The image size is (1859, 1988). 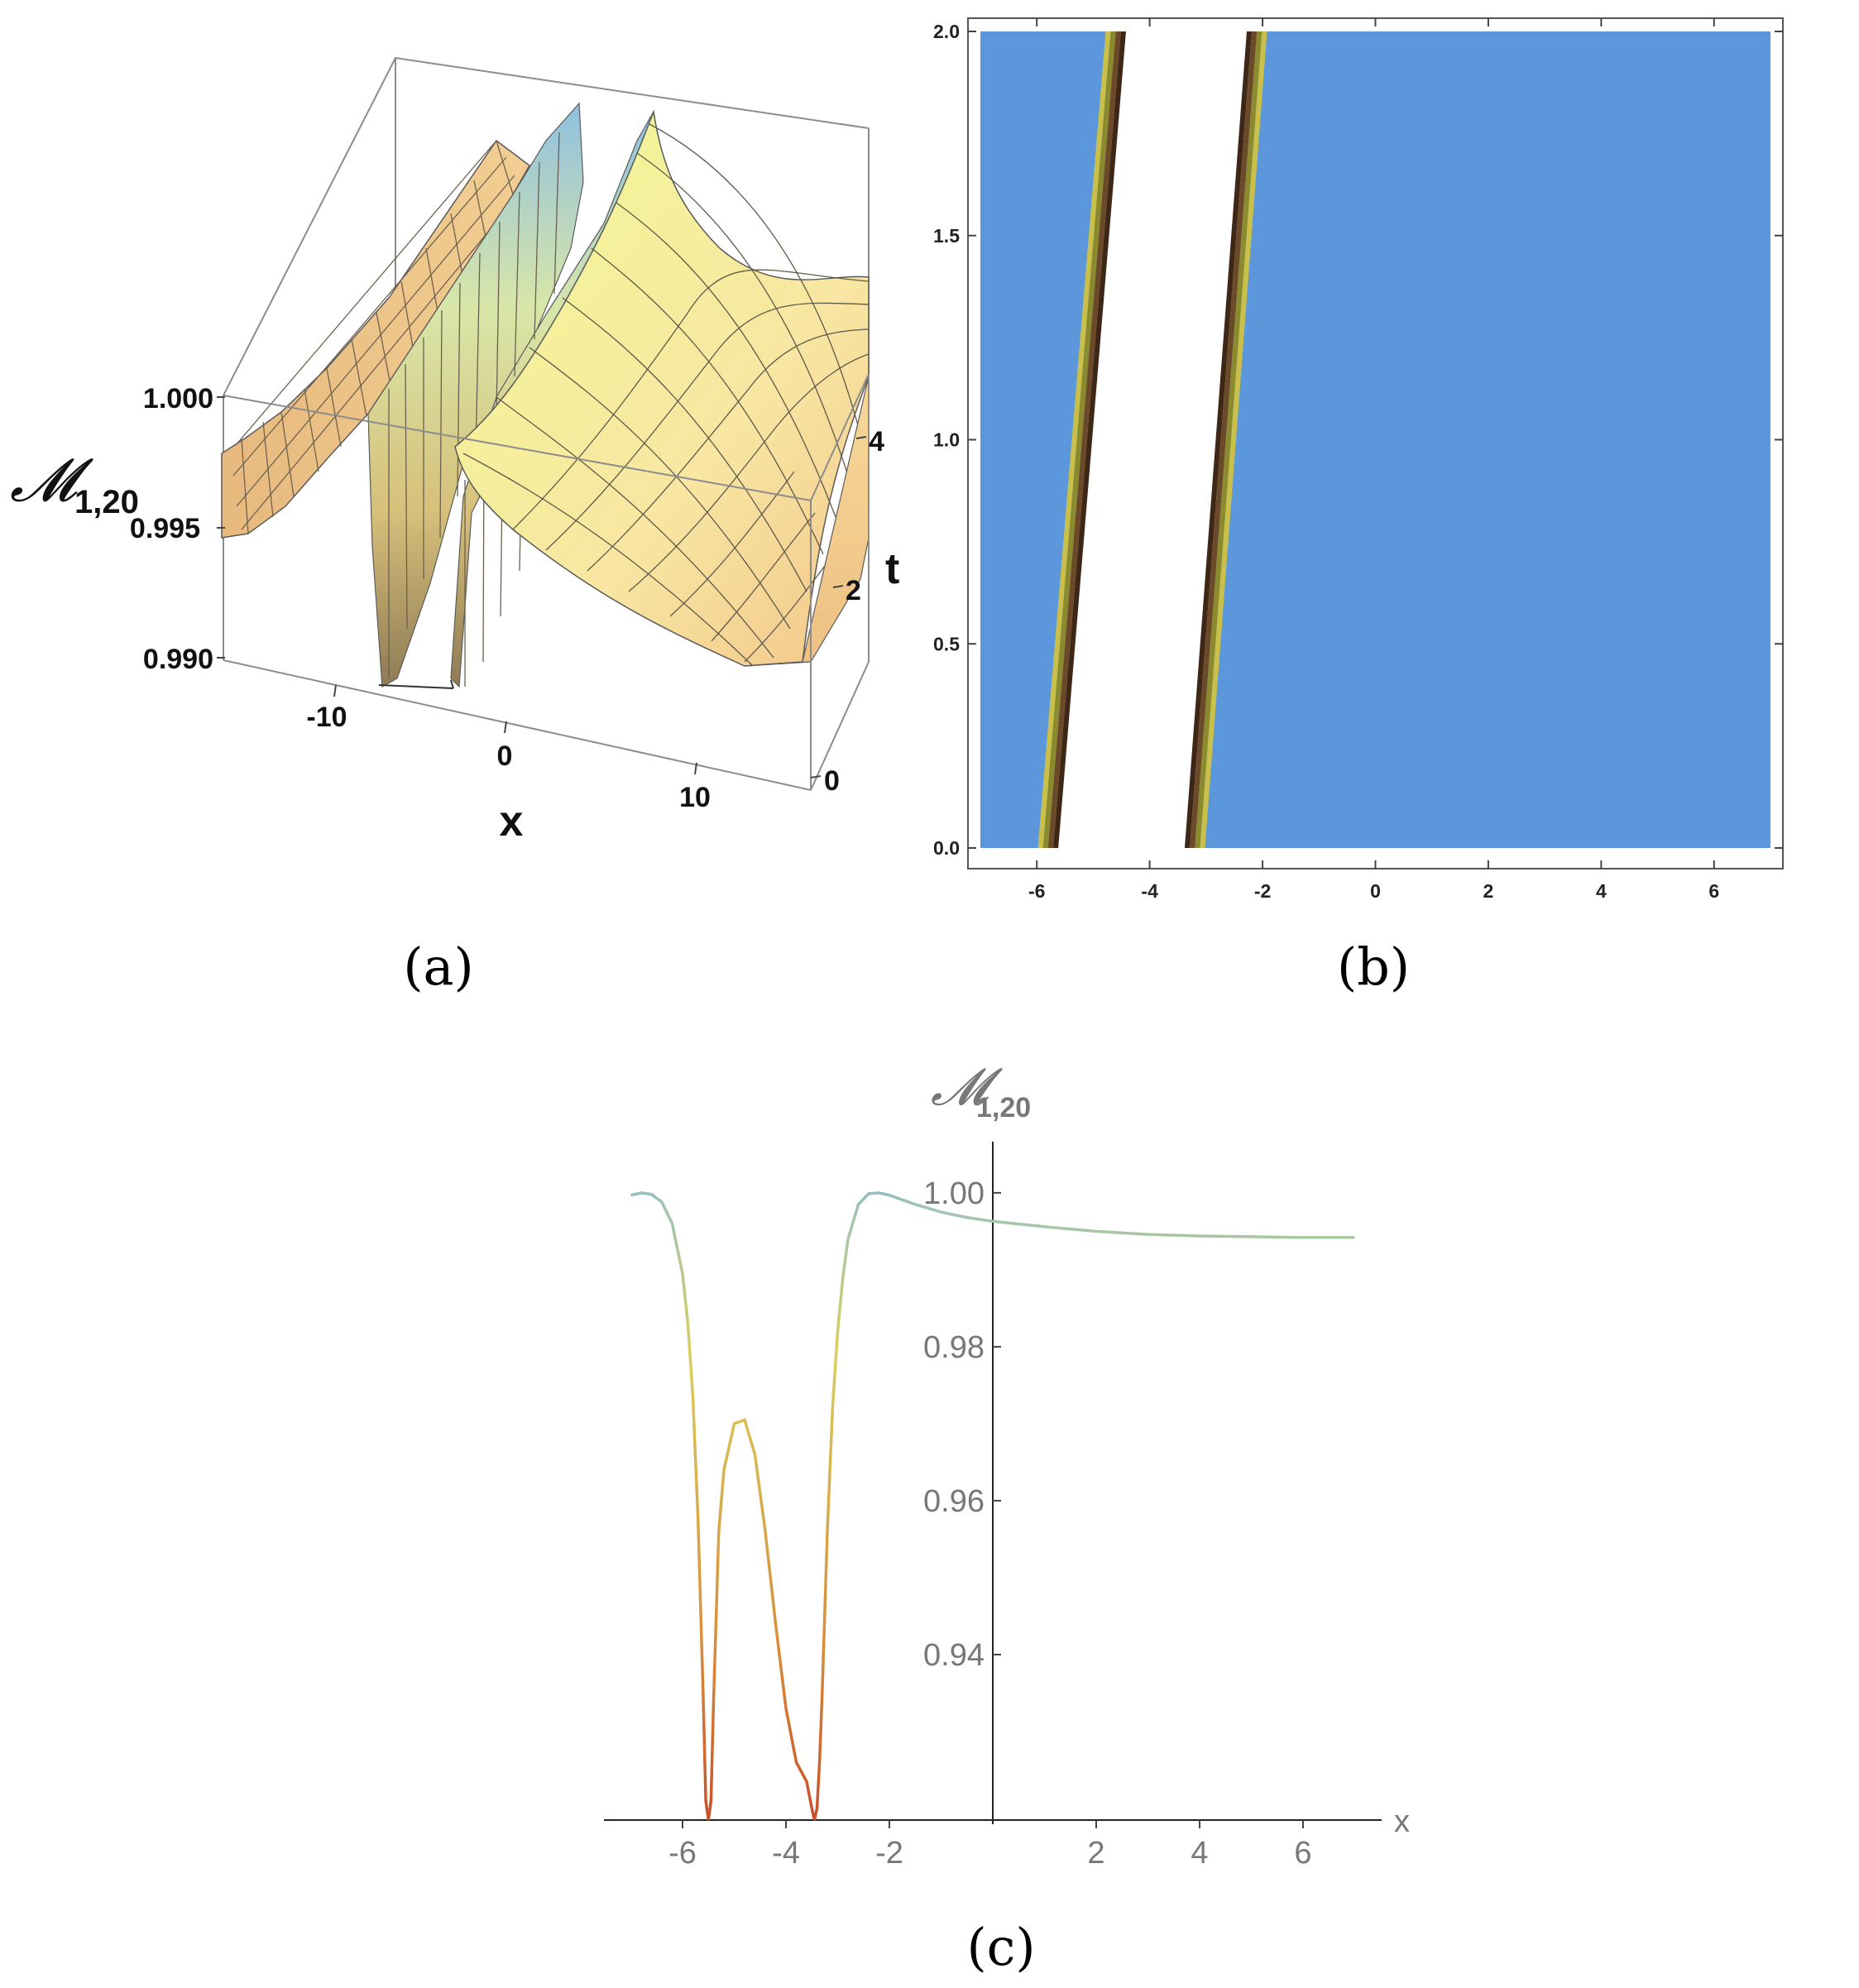 What do you see at coordinates (954, 1347) in the screenshot?
I see `y-tick-label: 0.98` at bounding box center [954, 1347].